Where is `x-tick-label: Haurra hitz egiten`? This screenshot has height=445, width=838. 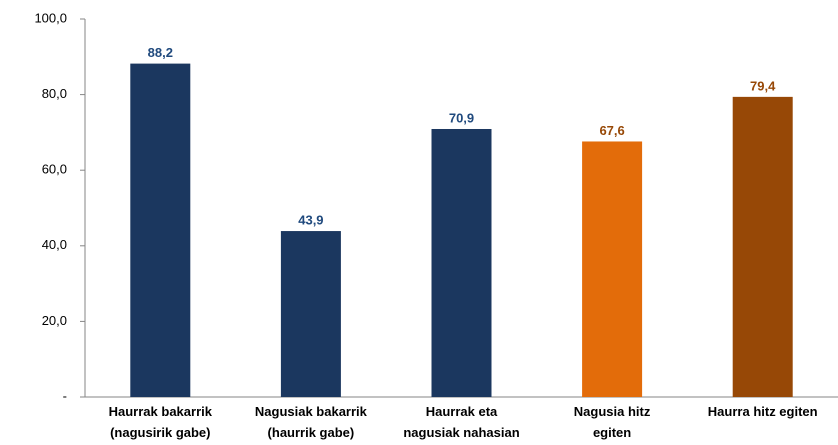
x-tick-label: Haurra hitz egiten is located at coordinates (763, 411).